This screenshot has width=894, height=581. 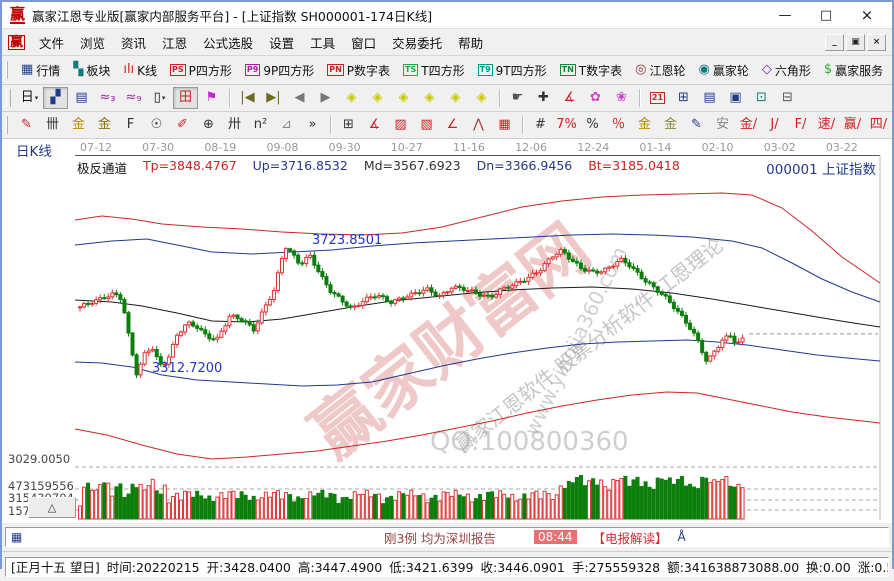 I want to click on calculator-icon: ⊞, so click(x=683, y=97).